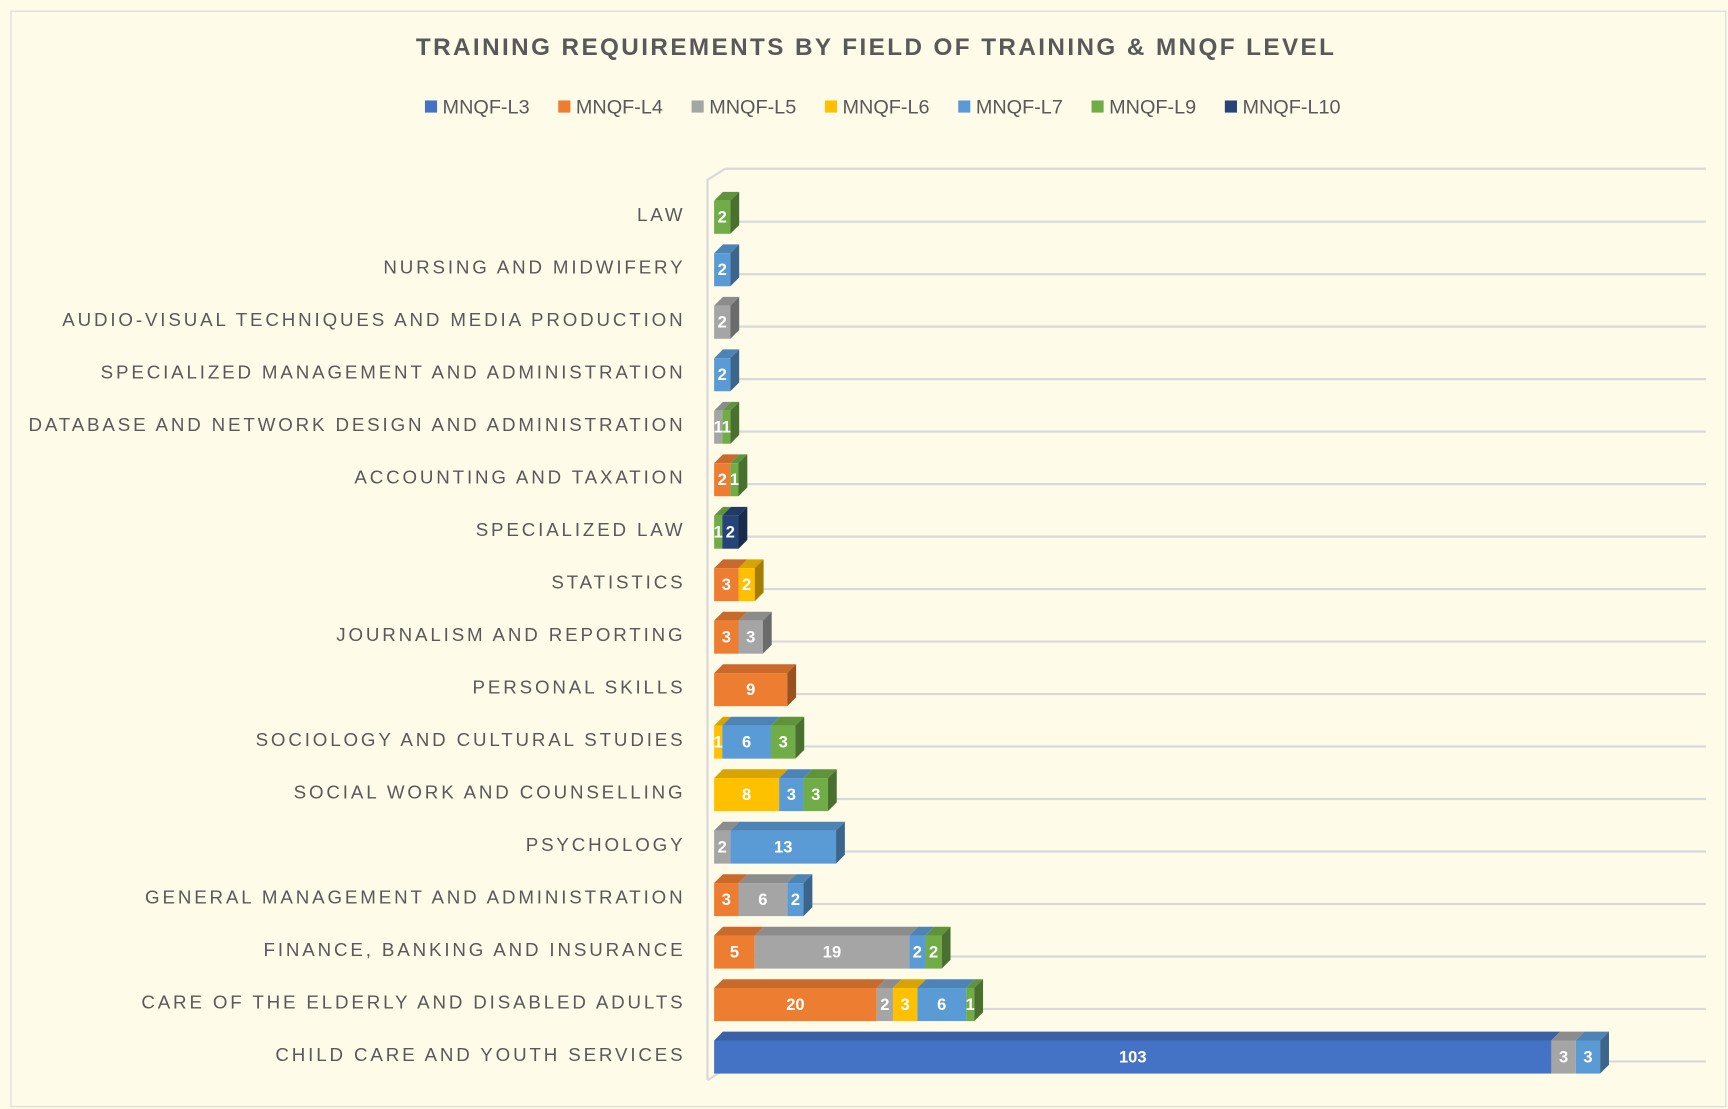 The height and width of the screenshot is (1109, 1728). I want to click on data-label: 8, so click(746, 794).